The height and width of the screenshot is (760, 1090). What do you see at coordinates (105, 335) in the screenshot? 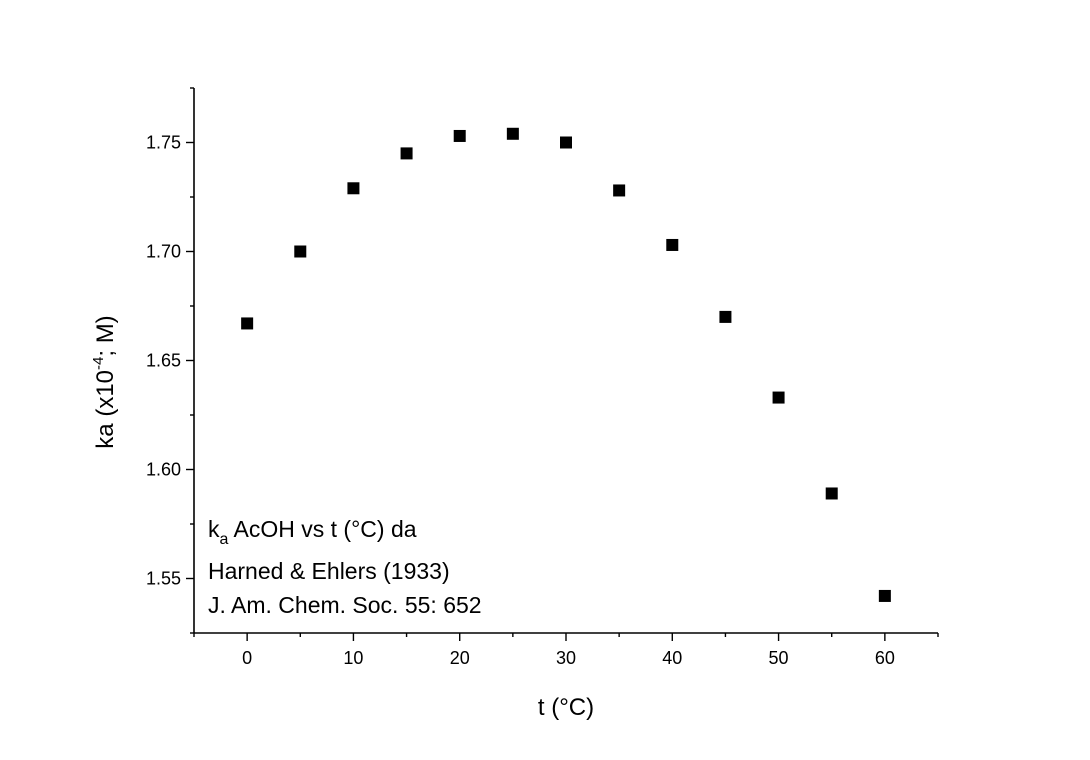
I see `y-axis-title-suffix: ; M)` at bounding box center [105, 335].